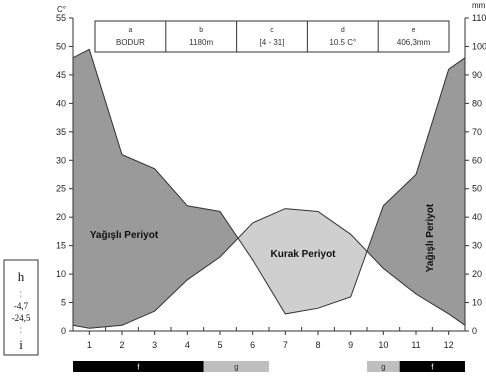  What do you see at coordinates (415, 345) in the screenshot?
I see `x-tick-label: 11` at bounding box center [415, 345].